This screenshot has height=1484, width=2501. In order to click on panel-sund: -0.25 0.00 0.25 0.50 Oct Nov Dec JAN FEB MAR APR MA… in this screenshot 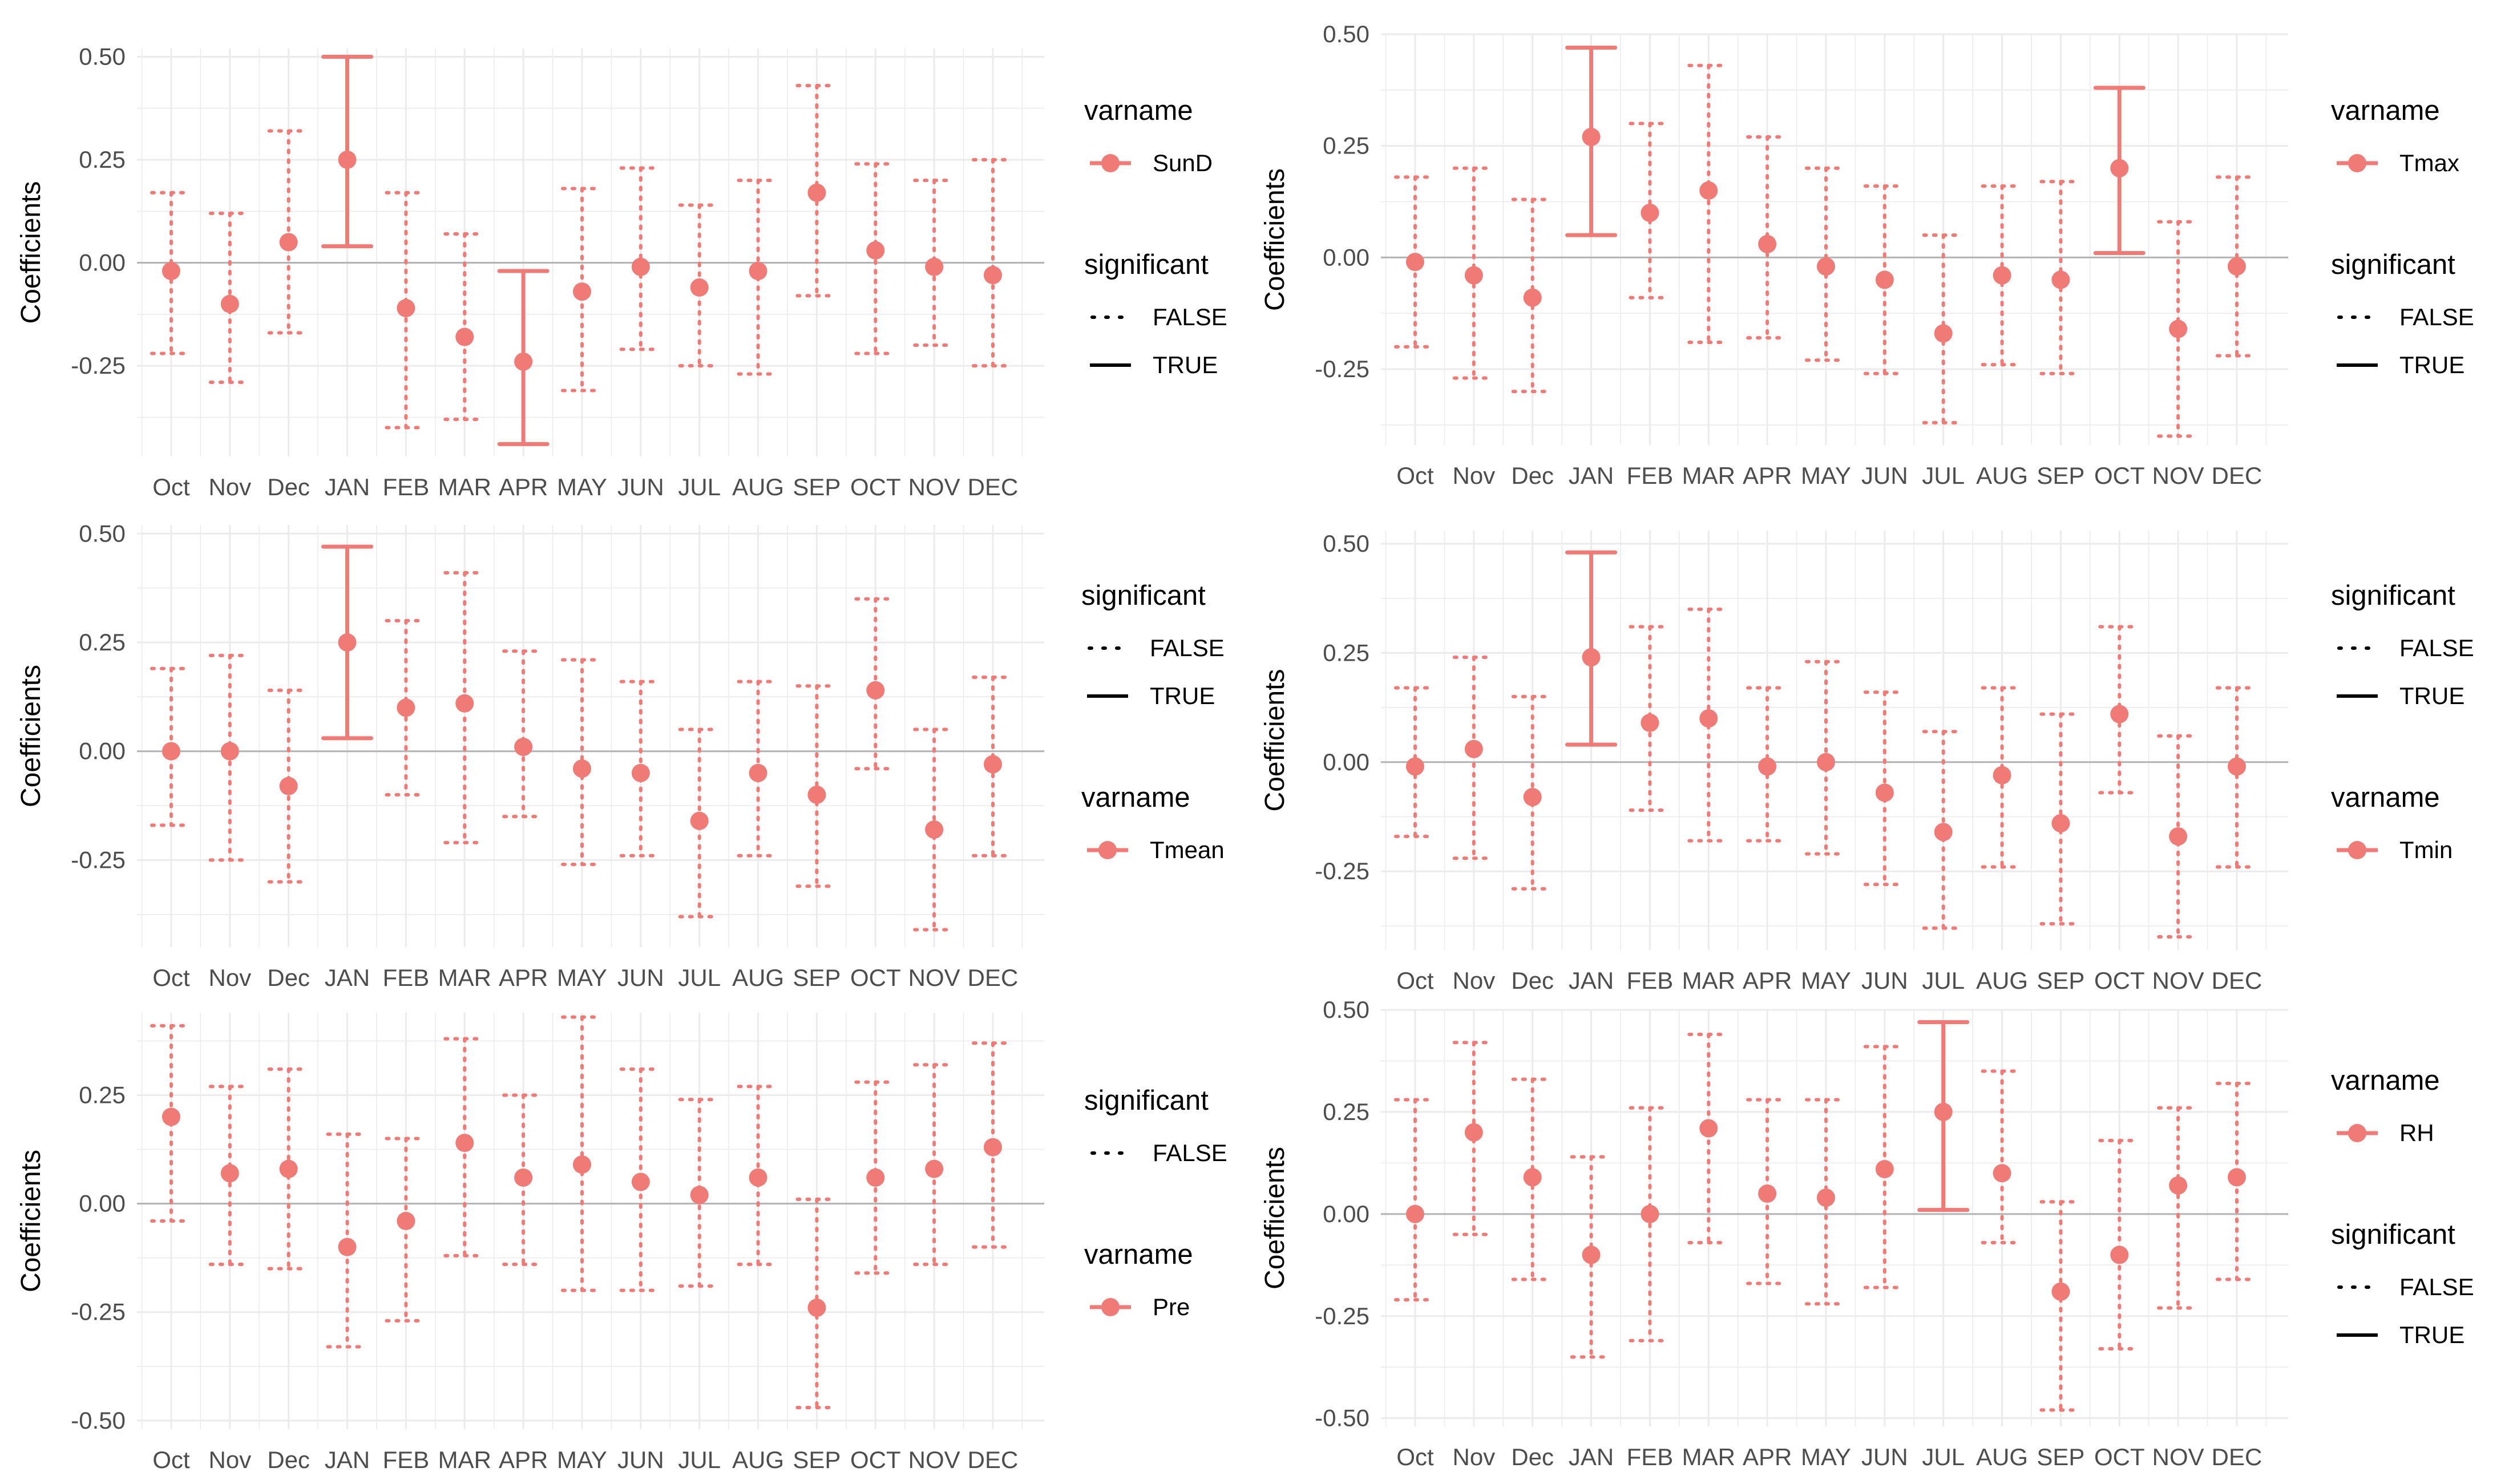, I will do `click(621, 271)`.